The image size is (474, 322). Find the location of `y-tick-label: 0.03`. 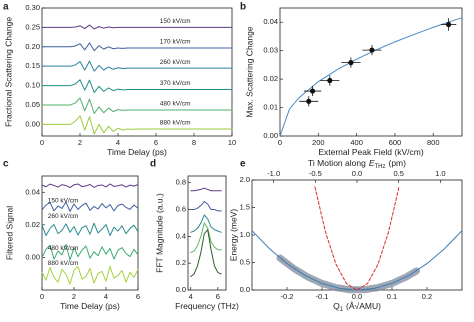

y-tick-label: 0.03 is located at coordinates (270, 50).